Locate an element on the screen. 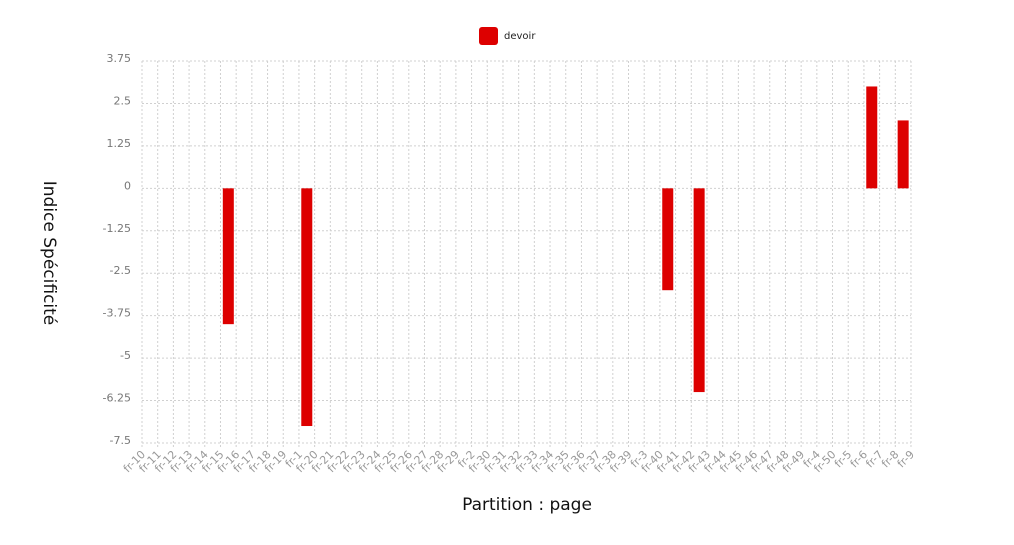  y-tick-label: 0 is located at coordinates (127, 185).